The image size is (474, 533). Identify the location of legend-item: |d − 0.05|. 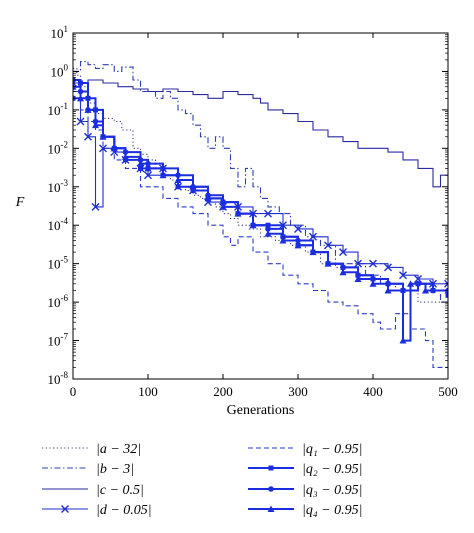
(97, 510).